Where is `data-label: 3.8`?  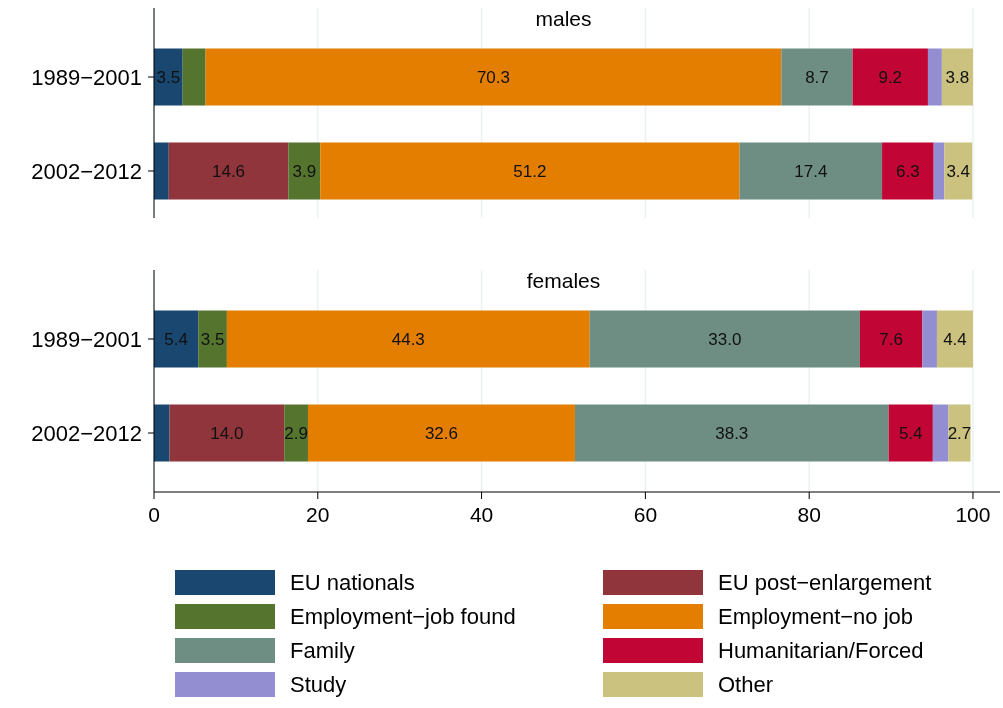
data-label: 3.8 is located at coordinates (957, 77).